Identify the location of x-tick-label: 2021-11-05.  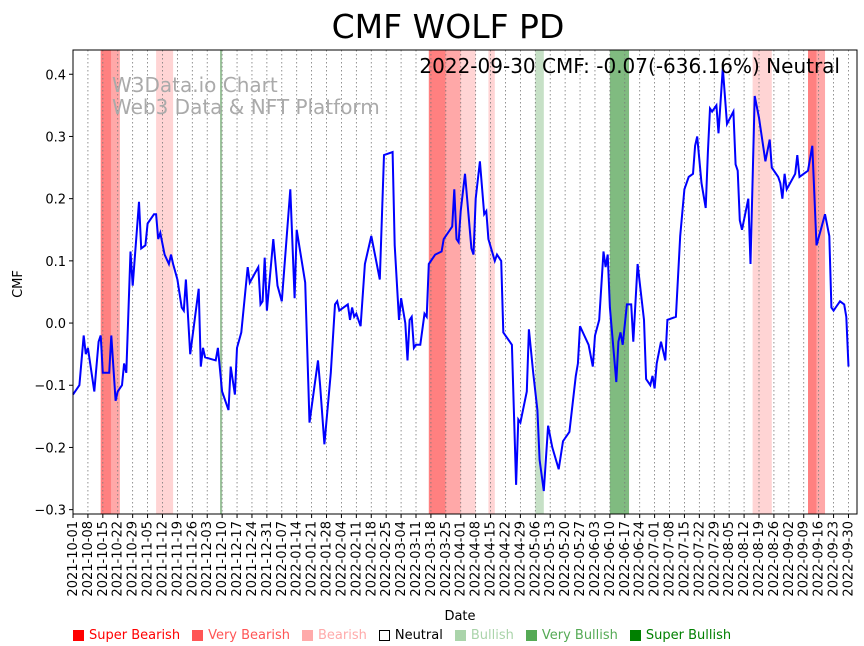
(148, 559).